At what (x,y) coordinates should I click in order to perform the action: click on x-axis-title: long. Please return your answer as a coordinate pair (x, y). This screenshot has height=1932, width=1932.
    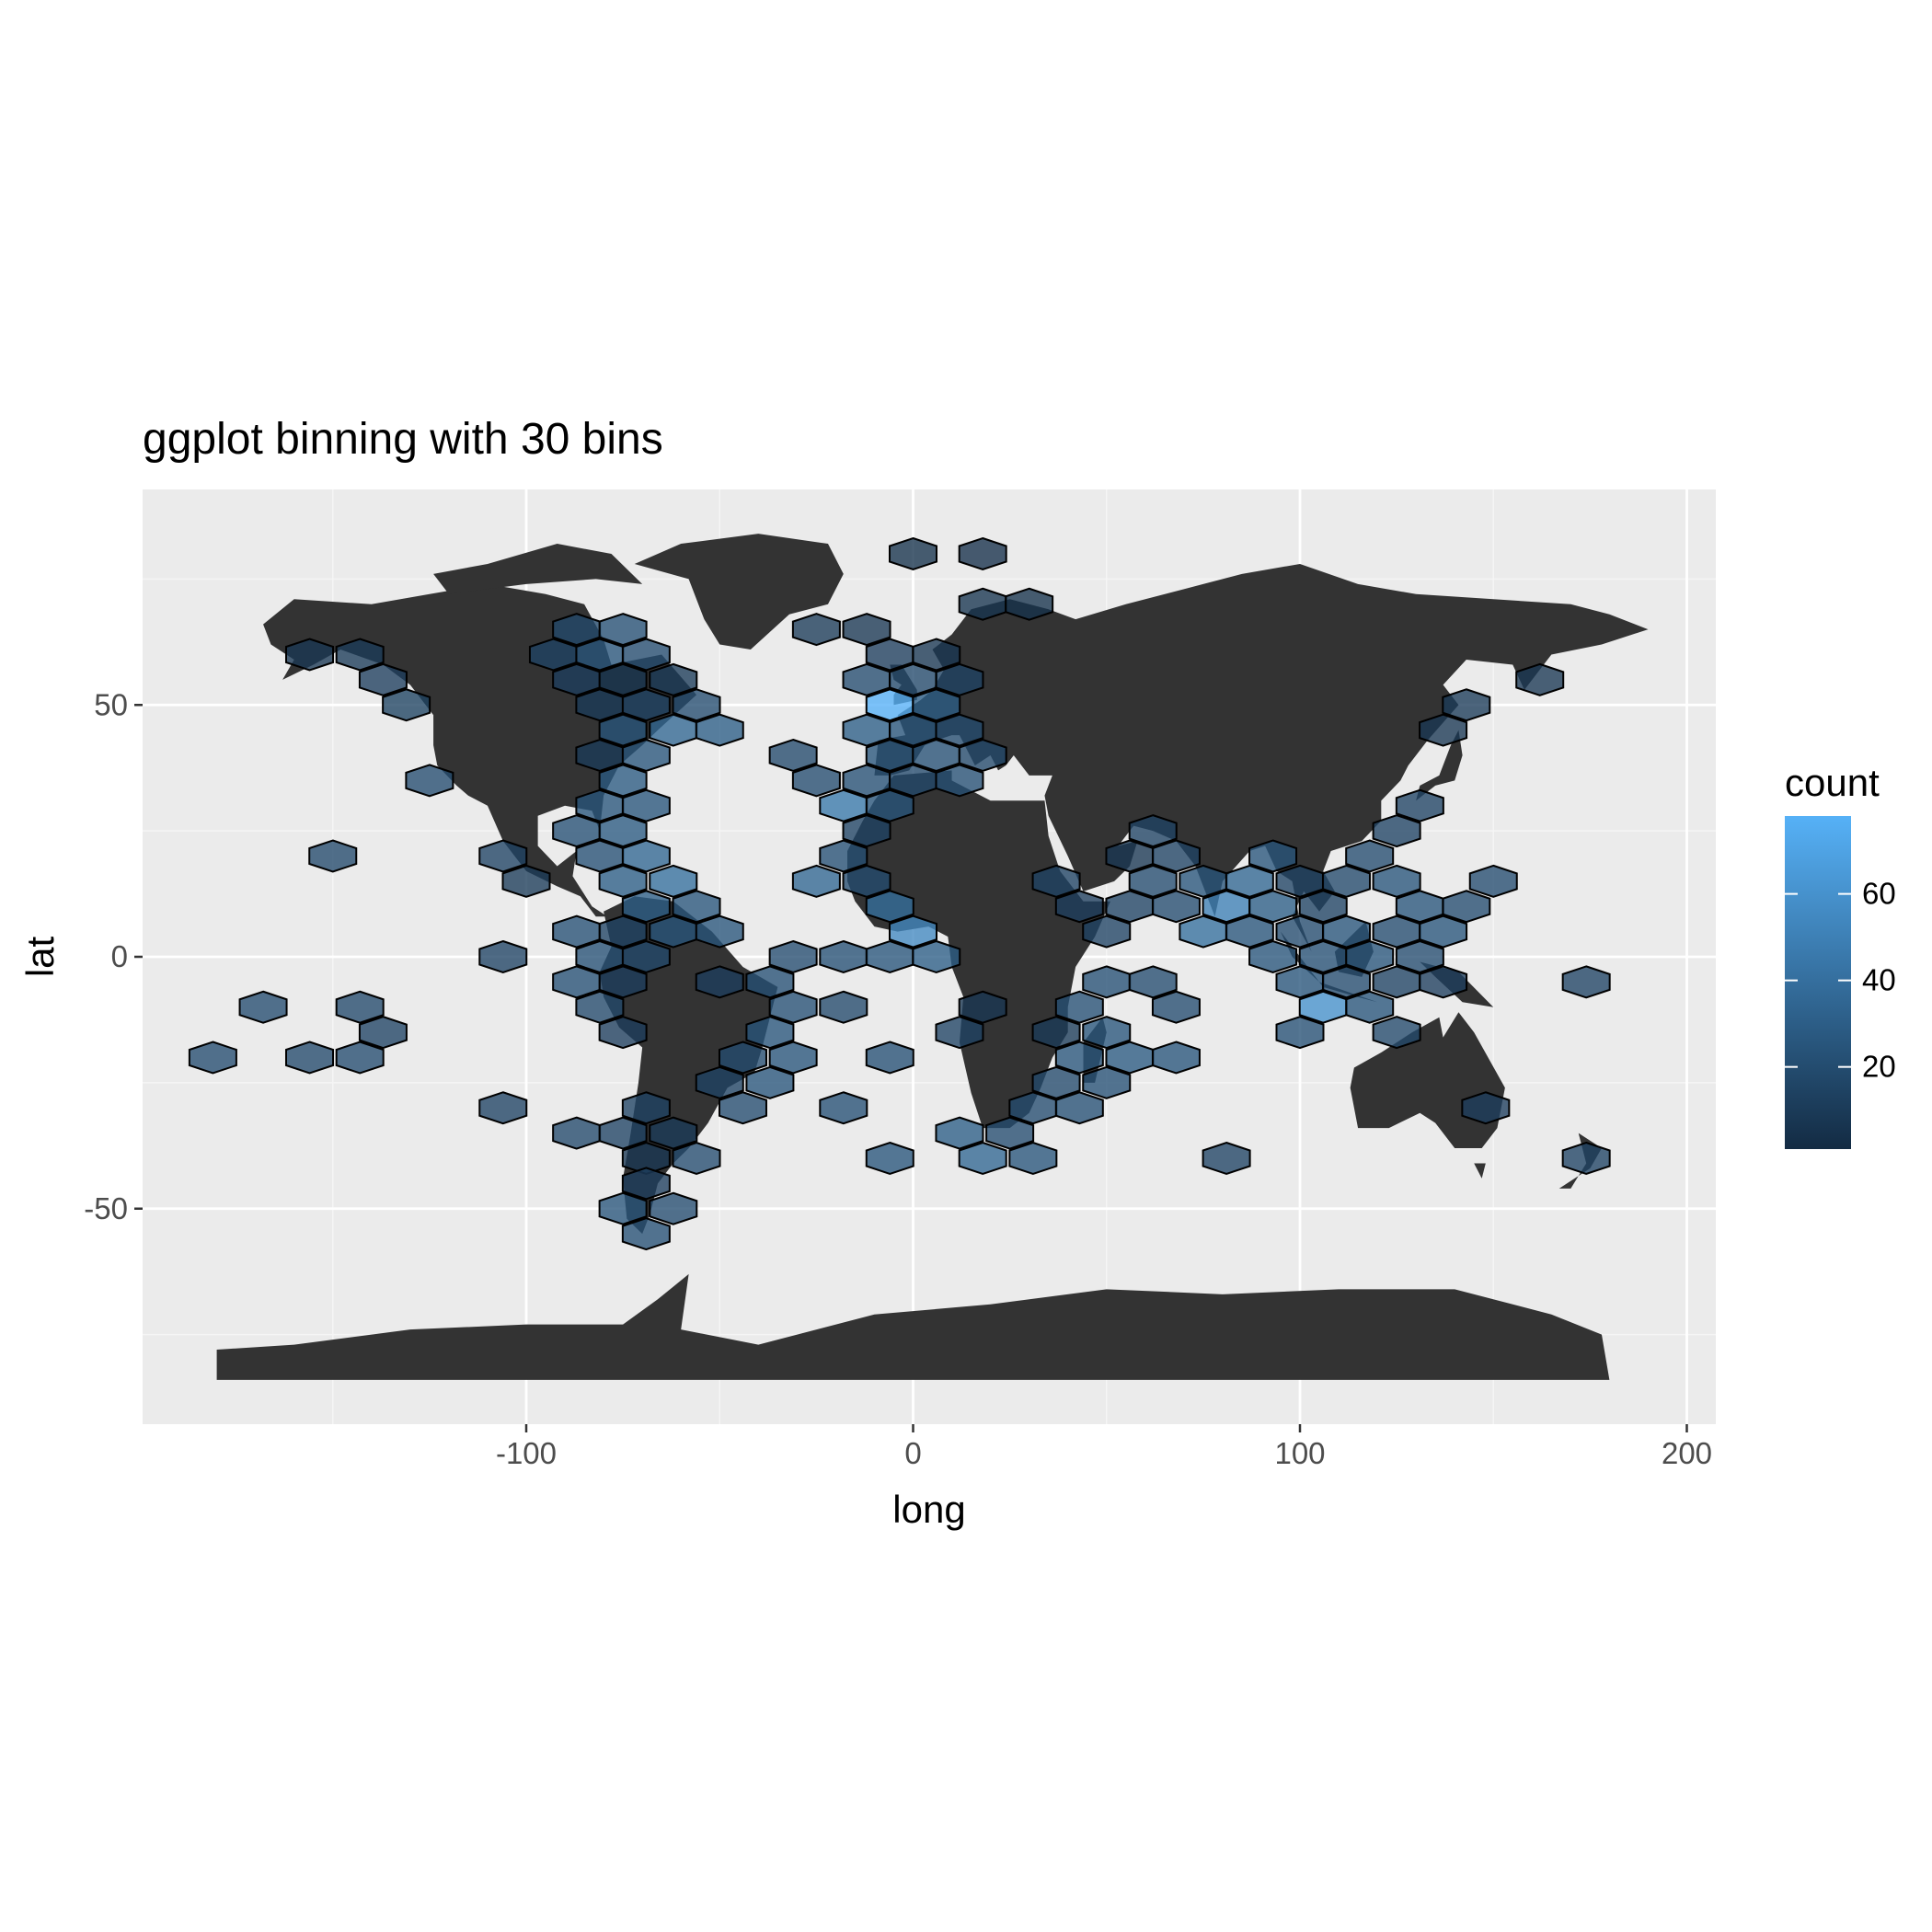
    Looking at the image, I should click on (928, 1509).